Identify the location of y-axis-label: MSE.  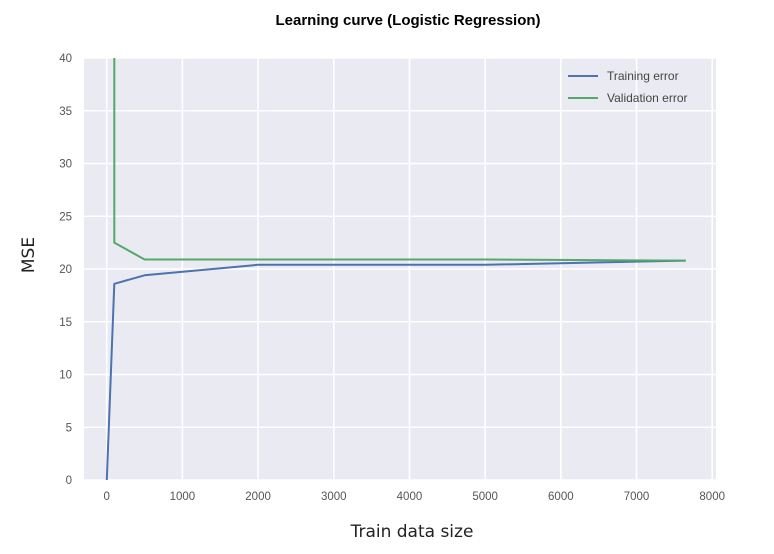
(29, 255).